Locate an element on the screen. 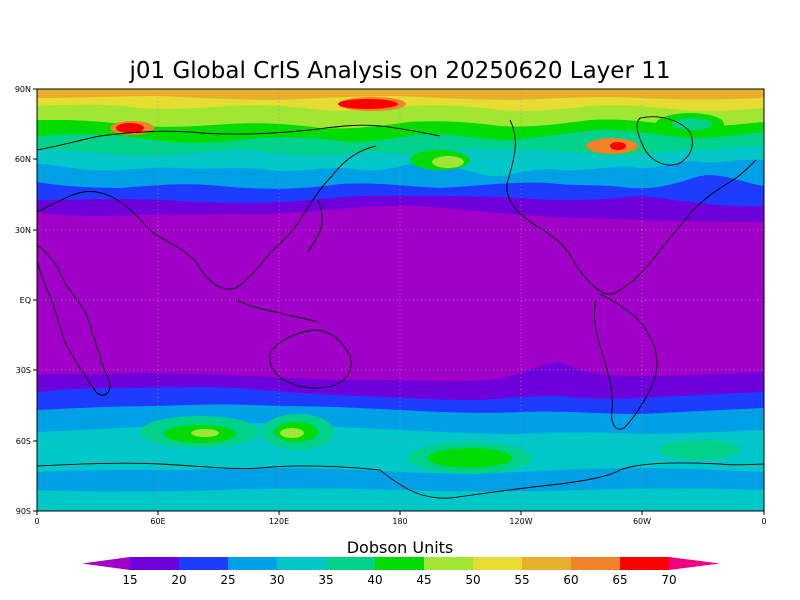 This screenshot has width=800, height=600. indonesia-coast is located at coordinates (277, 311).